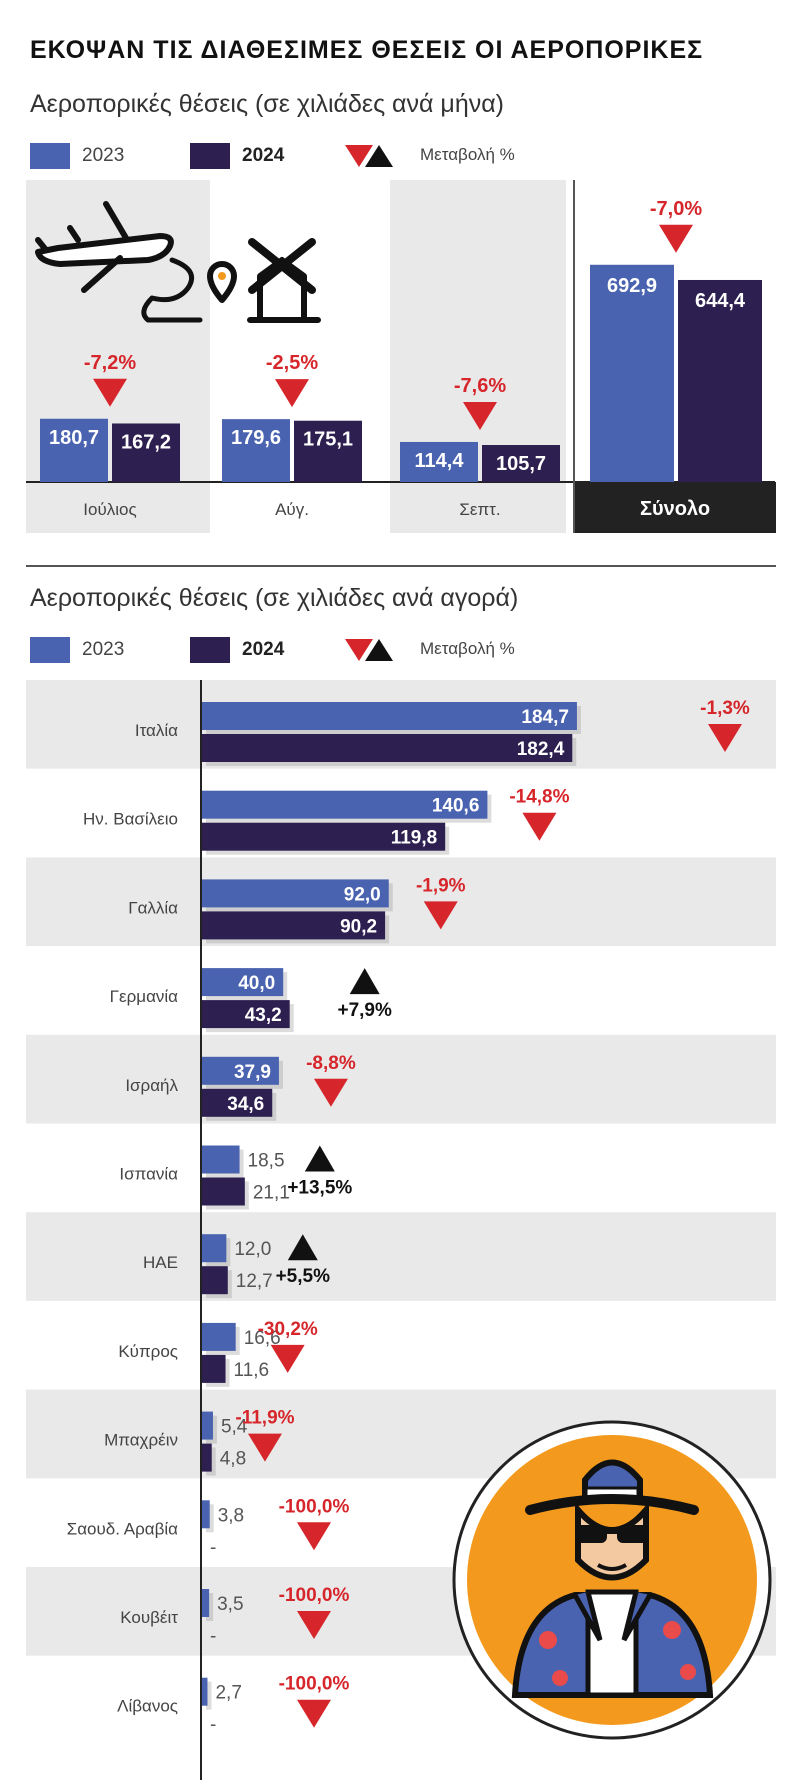  What do you see at coordinates (362, 894) in the screenshot?
I see `value-label-2023-2: 92,0` at bounding box center [362, 894].